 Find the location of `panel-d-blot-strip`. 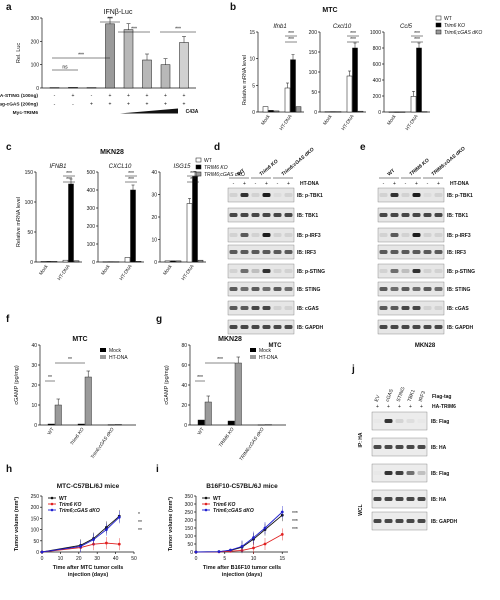

panel-d-blot-strip is located at coordinates (261, 327).